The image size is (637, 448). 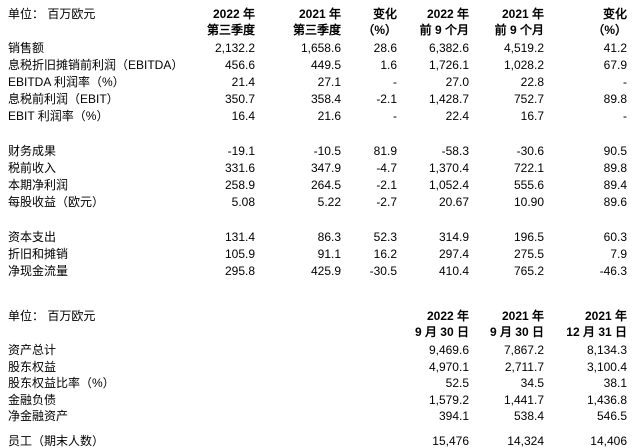 I want to click on value-cell: 1,579.2, so click(x=448, y=399).